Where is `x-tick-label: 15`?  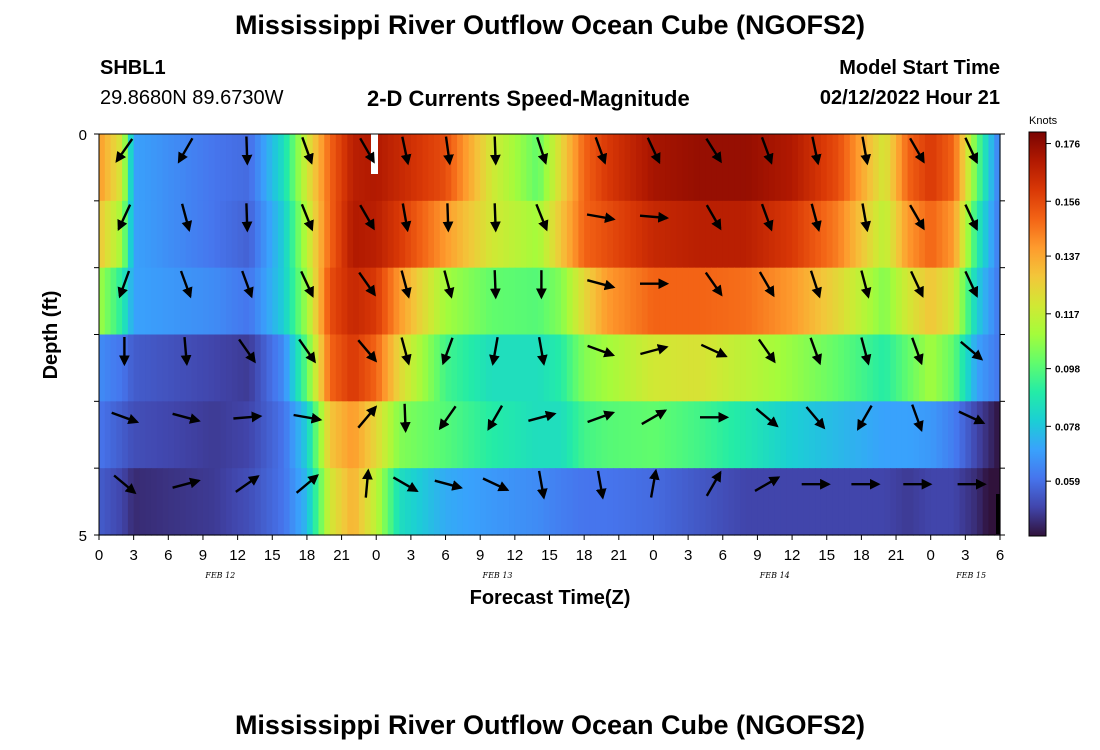
x-tick-label: 15 is located at coordinates (272, 555).